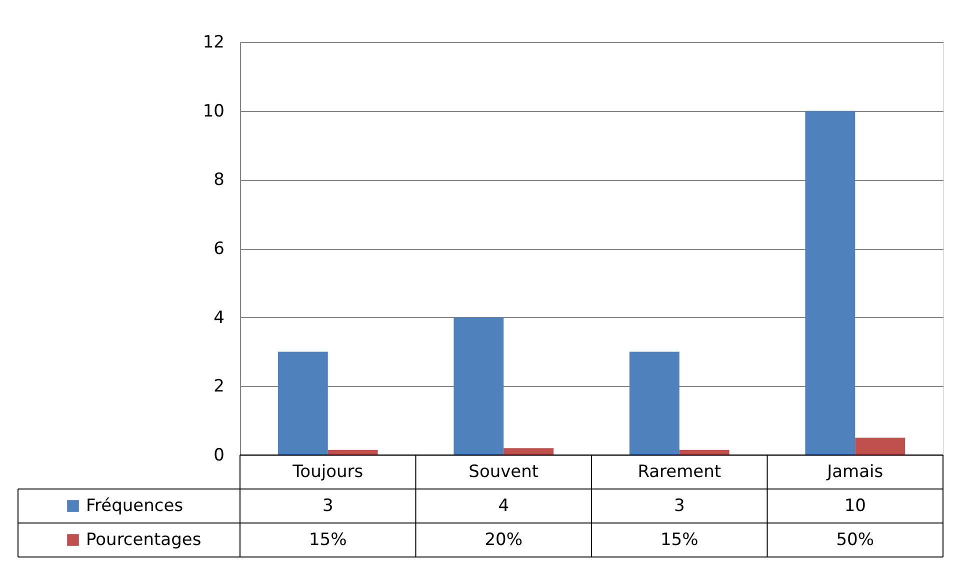  Describe the element at coordinates (328, 472) in the screenshot. I see `x-tick-label: Toujours` at that location.